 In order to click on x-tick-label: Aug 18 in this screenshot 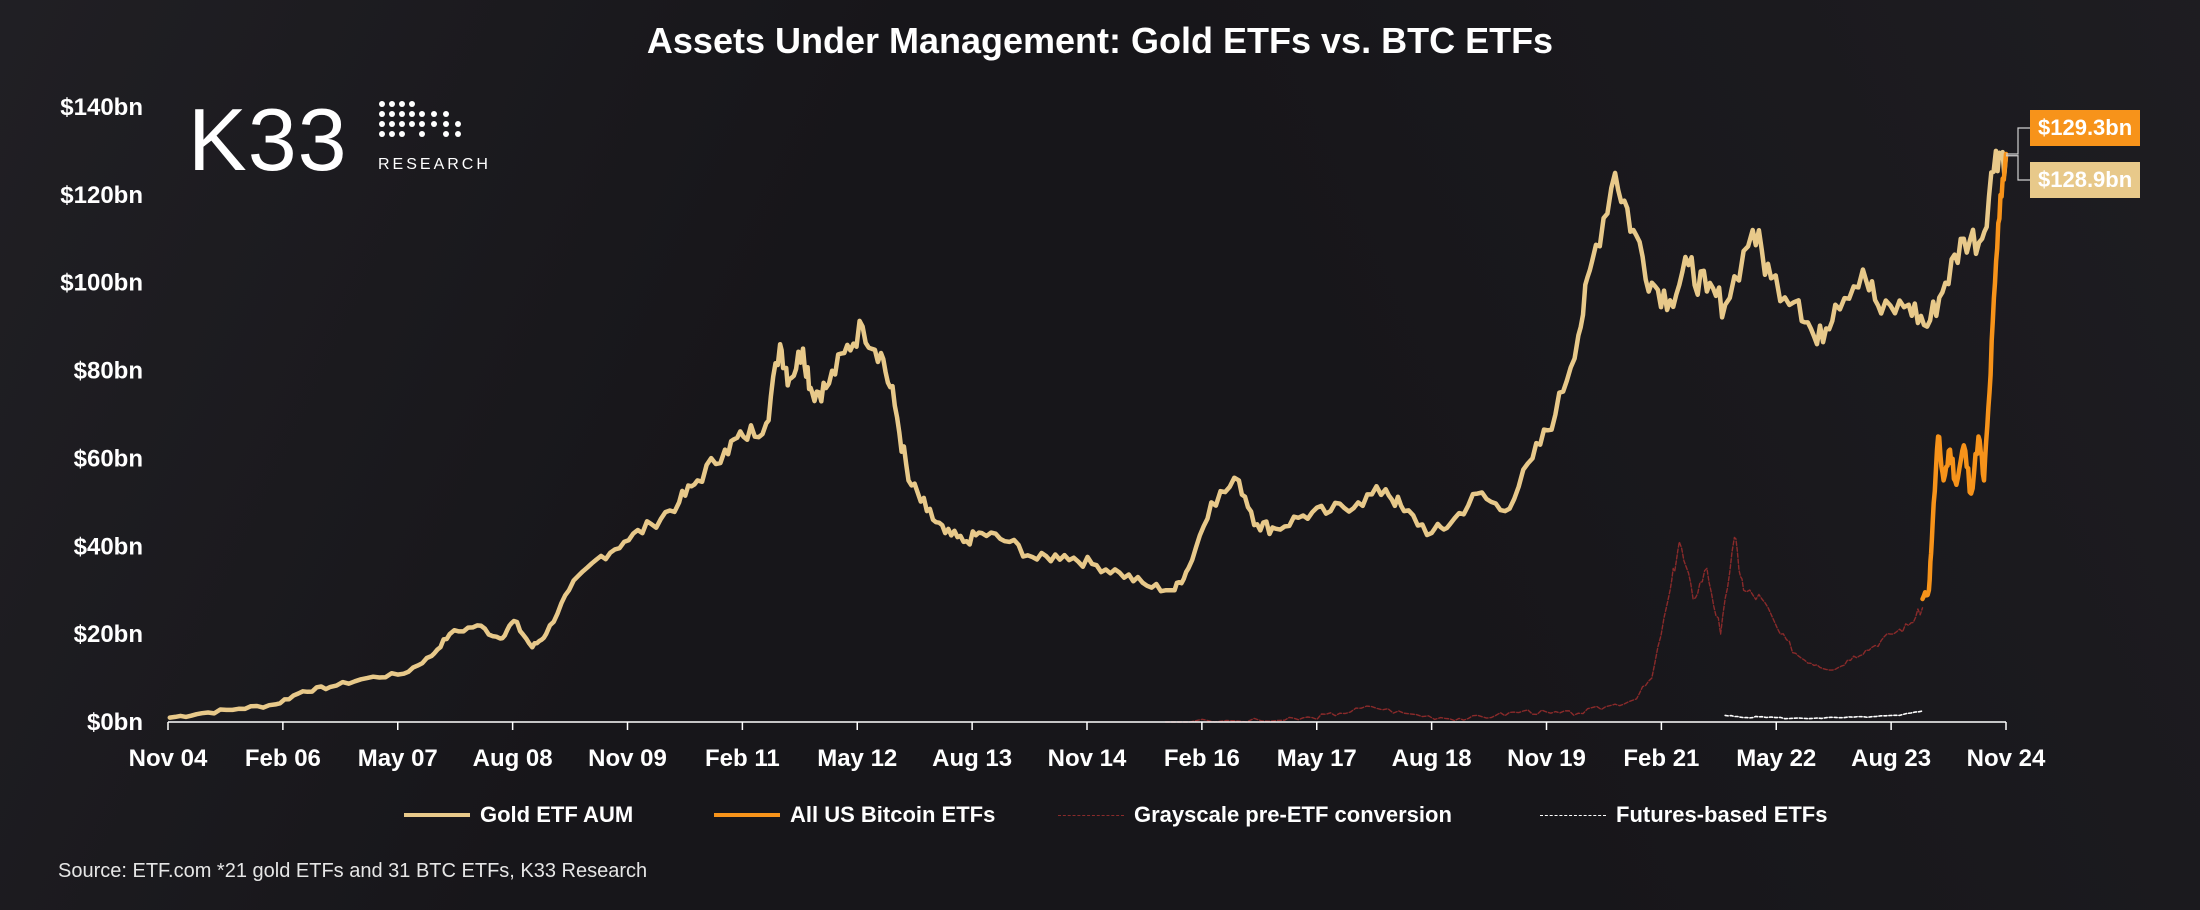, I will do `click(1432, 758)`.